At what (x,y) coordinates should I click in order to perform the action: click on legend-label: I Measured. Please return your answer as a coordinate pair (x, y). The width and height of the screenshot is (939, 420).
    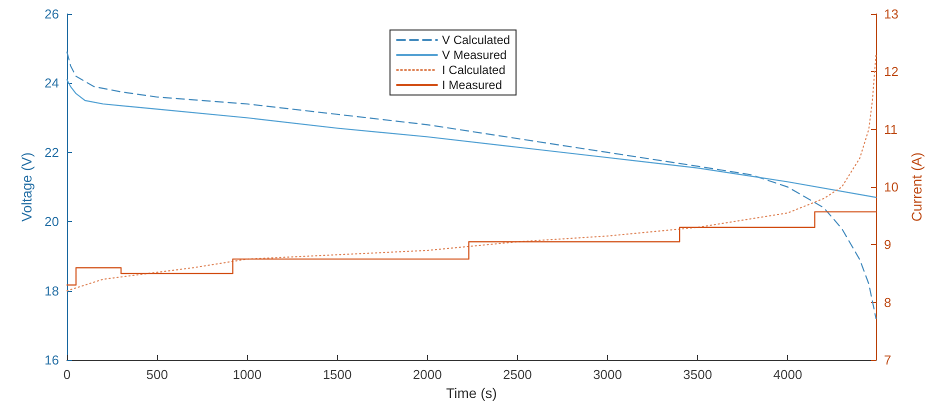
    Looking at the image, I should click on (472, 85).